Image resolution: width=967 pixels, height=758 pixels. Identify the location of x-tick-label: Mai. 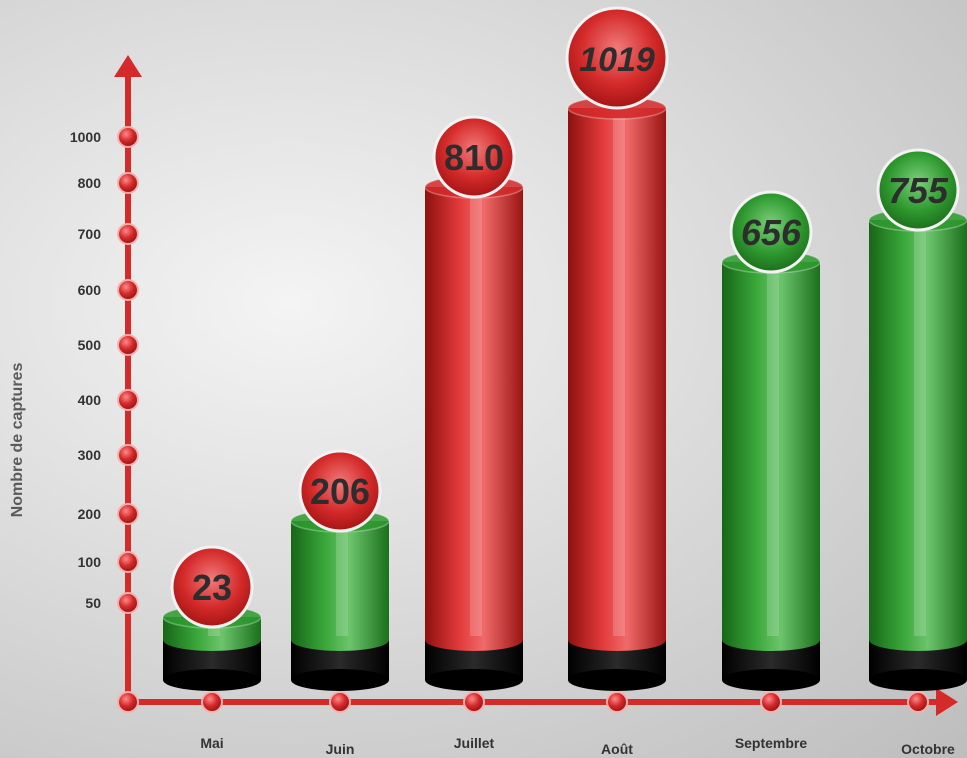
(211, 743).